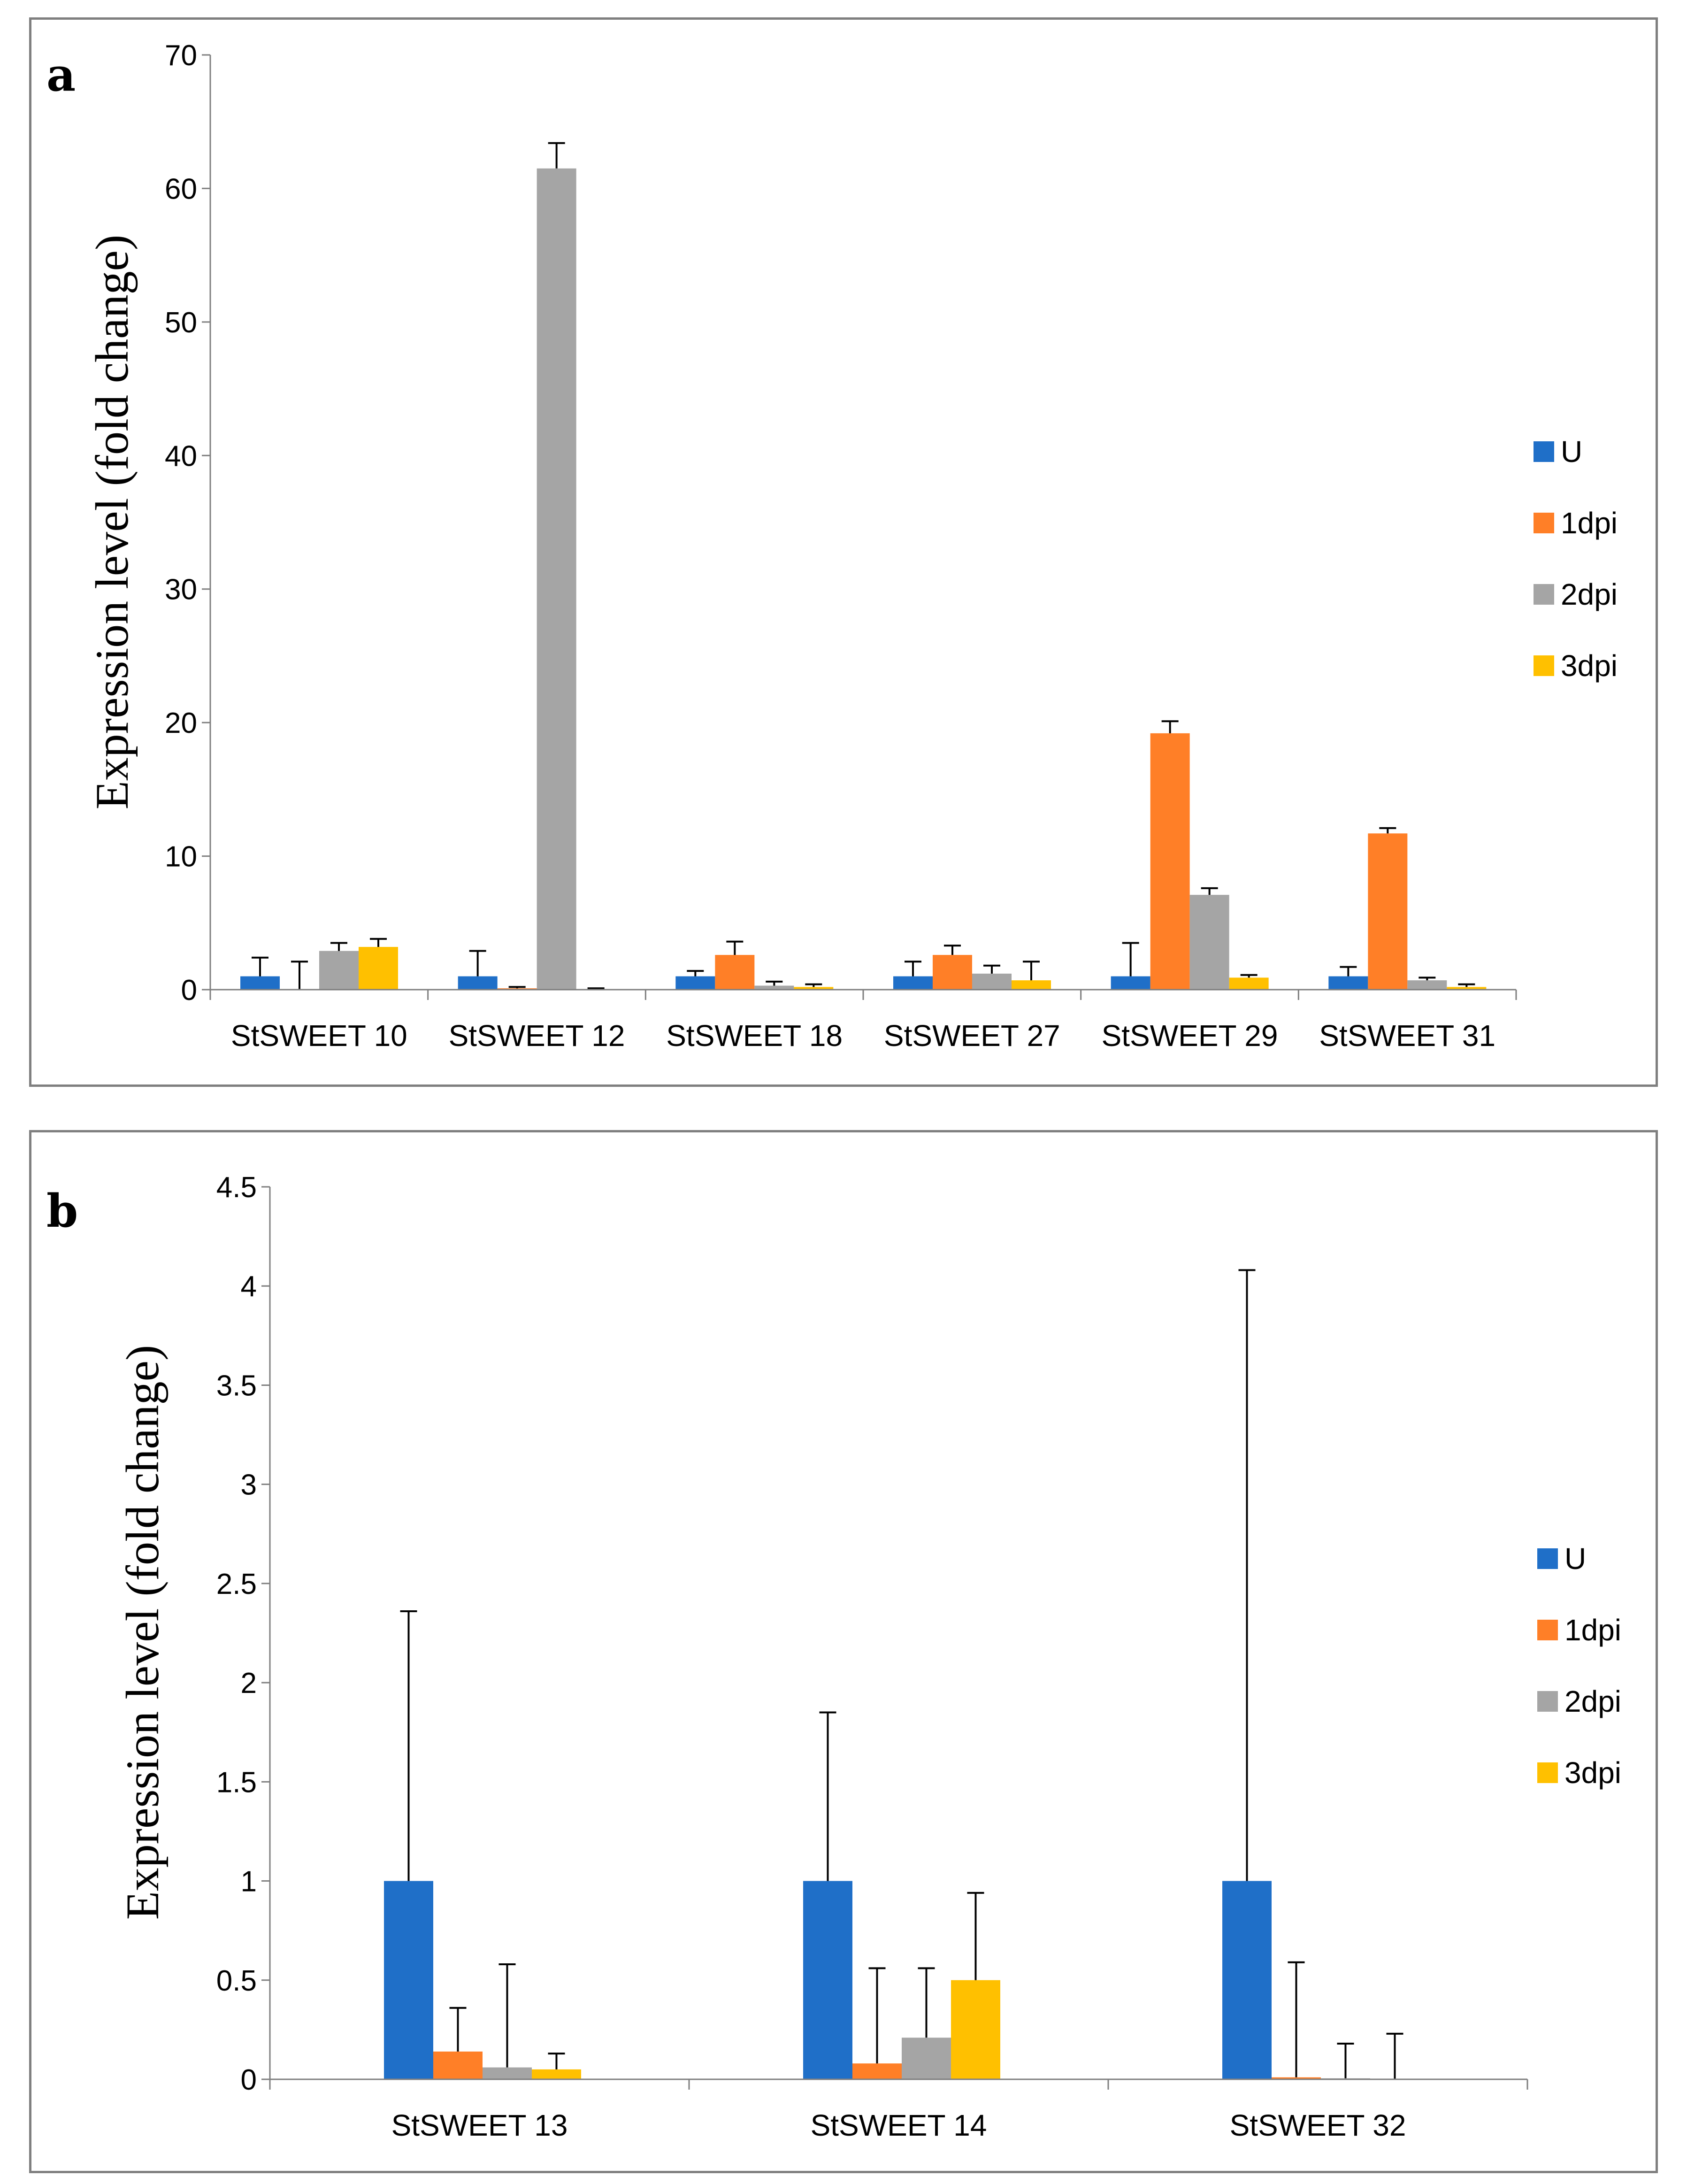 This screenshot has height=2184, width=1687. I want to click on y-tick-label: 1, so click(249, 1882).